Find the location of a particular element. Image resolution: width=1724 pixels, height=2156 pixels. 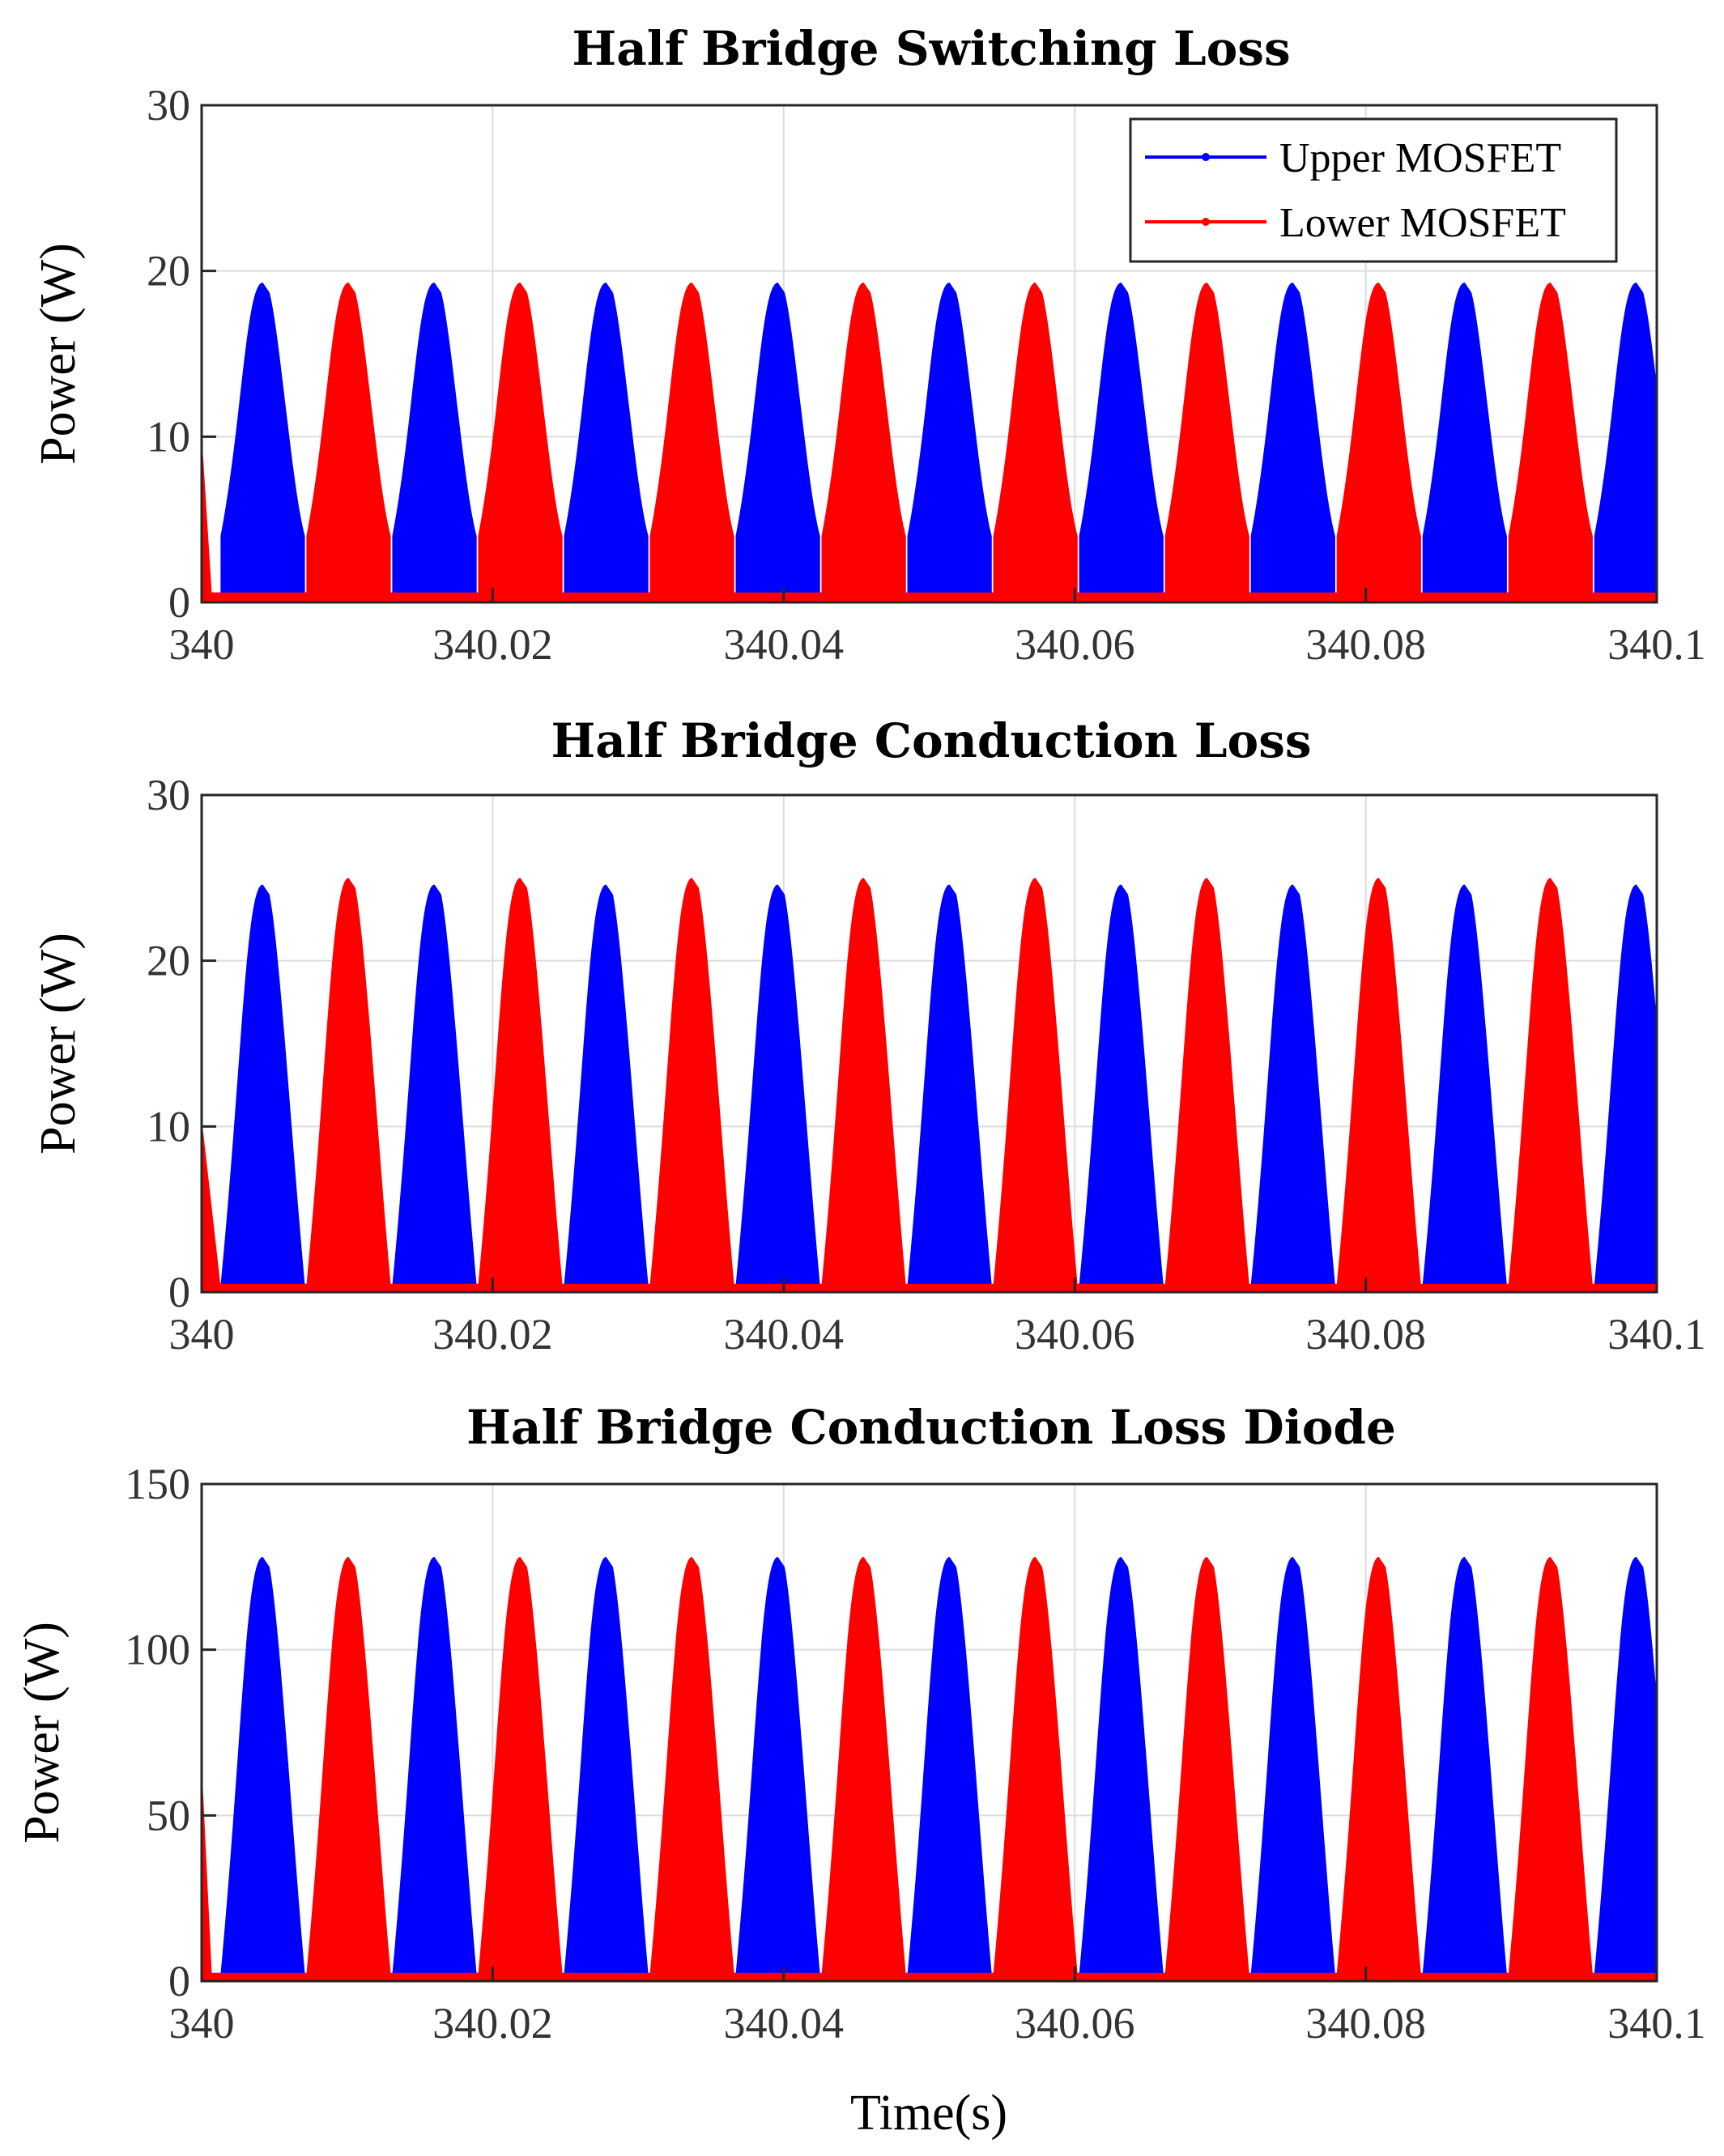

y-tick-label: 20 is located at coordinates (168, 961).